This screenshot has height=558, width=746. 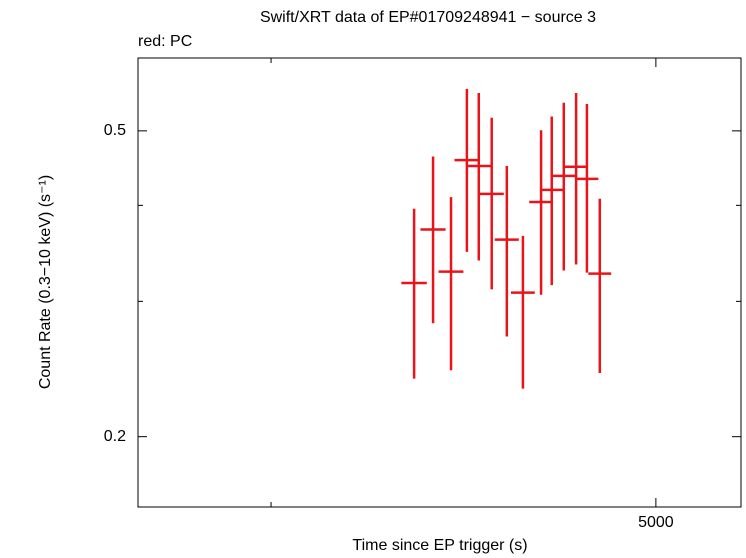 What do you see at coordinates (439, 545) in the screenshot?
I see `x-axis-label: Time since EP trigger (s)` at bounding box center [439, 545].